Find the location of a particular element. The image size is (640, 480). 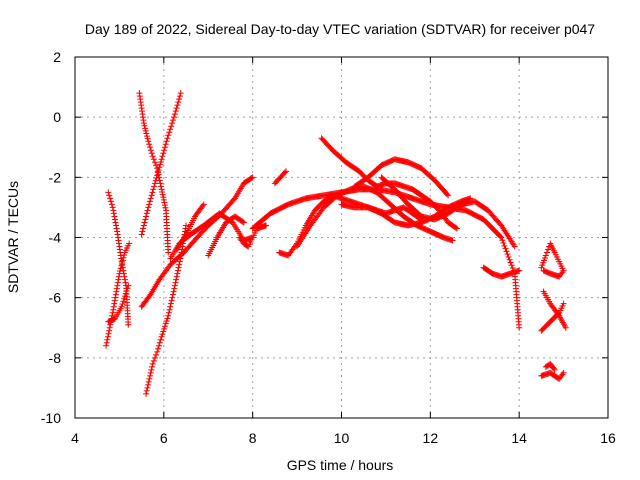

series-track-i is located at coordinates (190, 227).